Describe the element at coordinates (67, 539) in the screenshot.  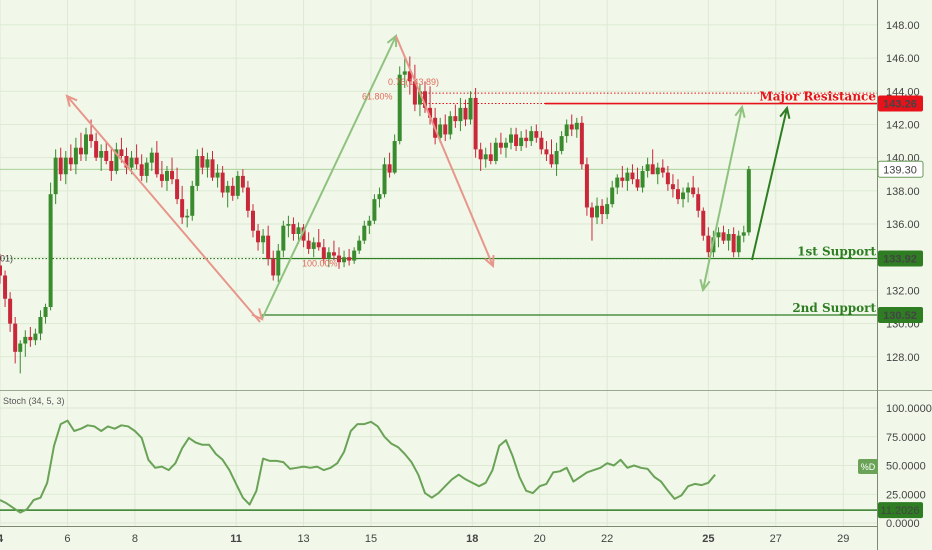
I see `time-tick-label: 6` at that location.